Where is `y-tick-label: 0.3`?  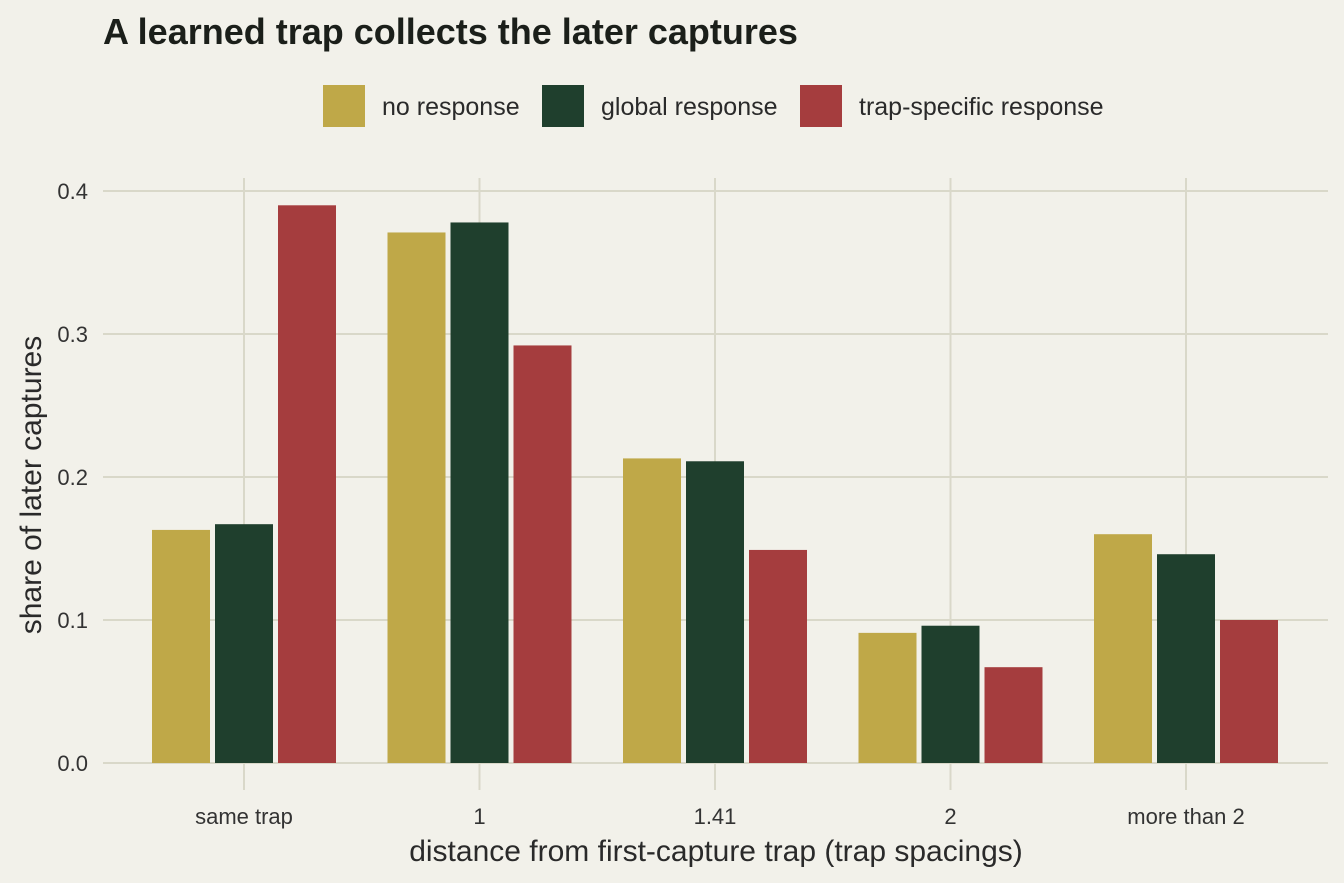 y-tick-label: 0.3 is located at coordinates (72, 334).